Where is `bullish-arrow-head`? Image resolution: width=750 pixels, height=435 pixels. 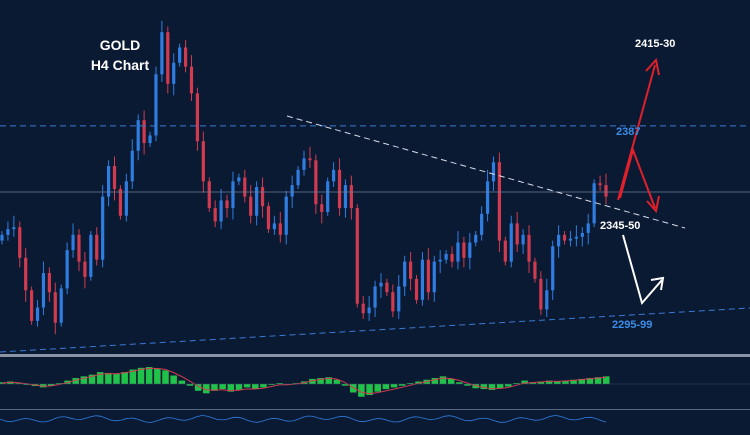
bullish-arrow-head is located at coordinates (652, 66).